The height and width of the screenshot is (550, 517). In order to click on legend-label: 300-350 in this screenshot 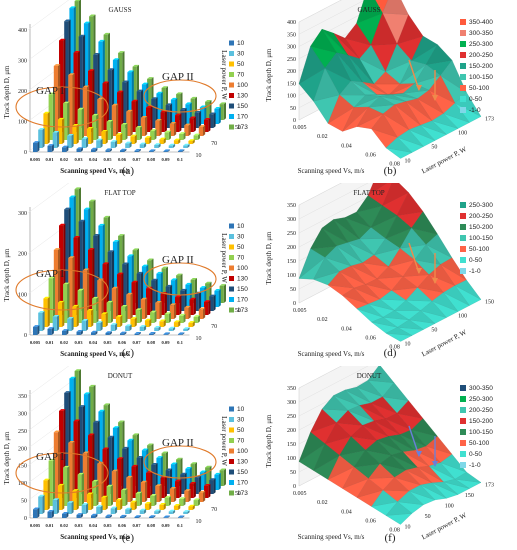, I will do `click(481, 33)`.